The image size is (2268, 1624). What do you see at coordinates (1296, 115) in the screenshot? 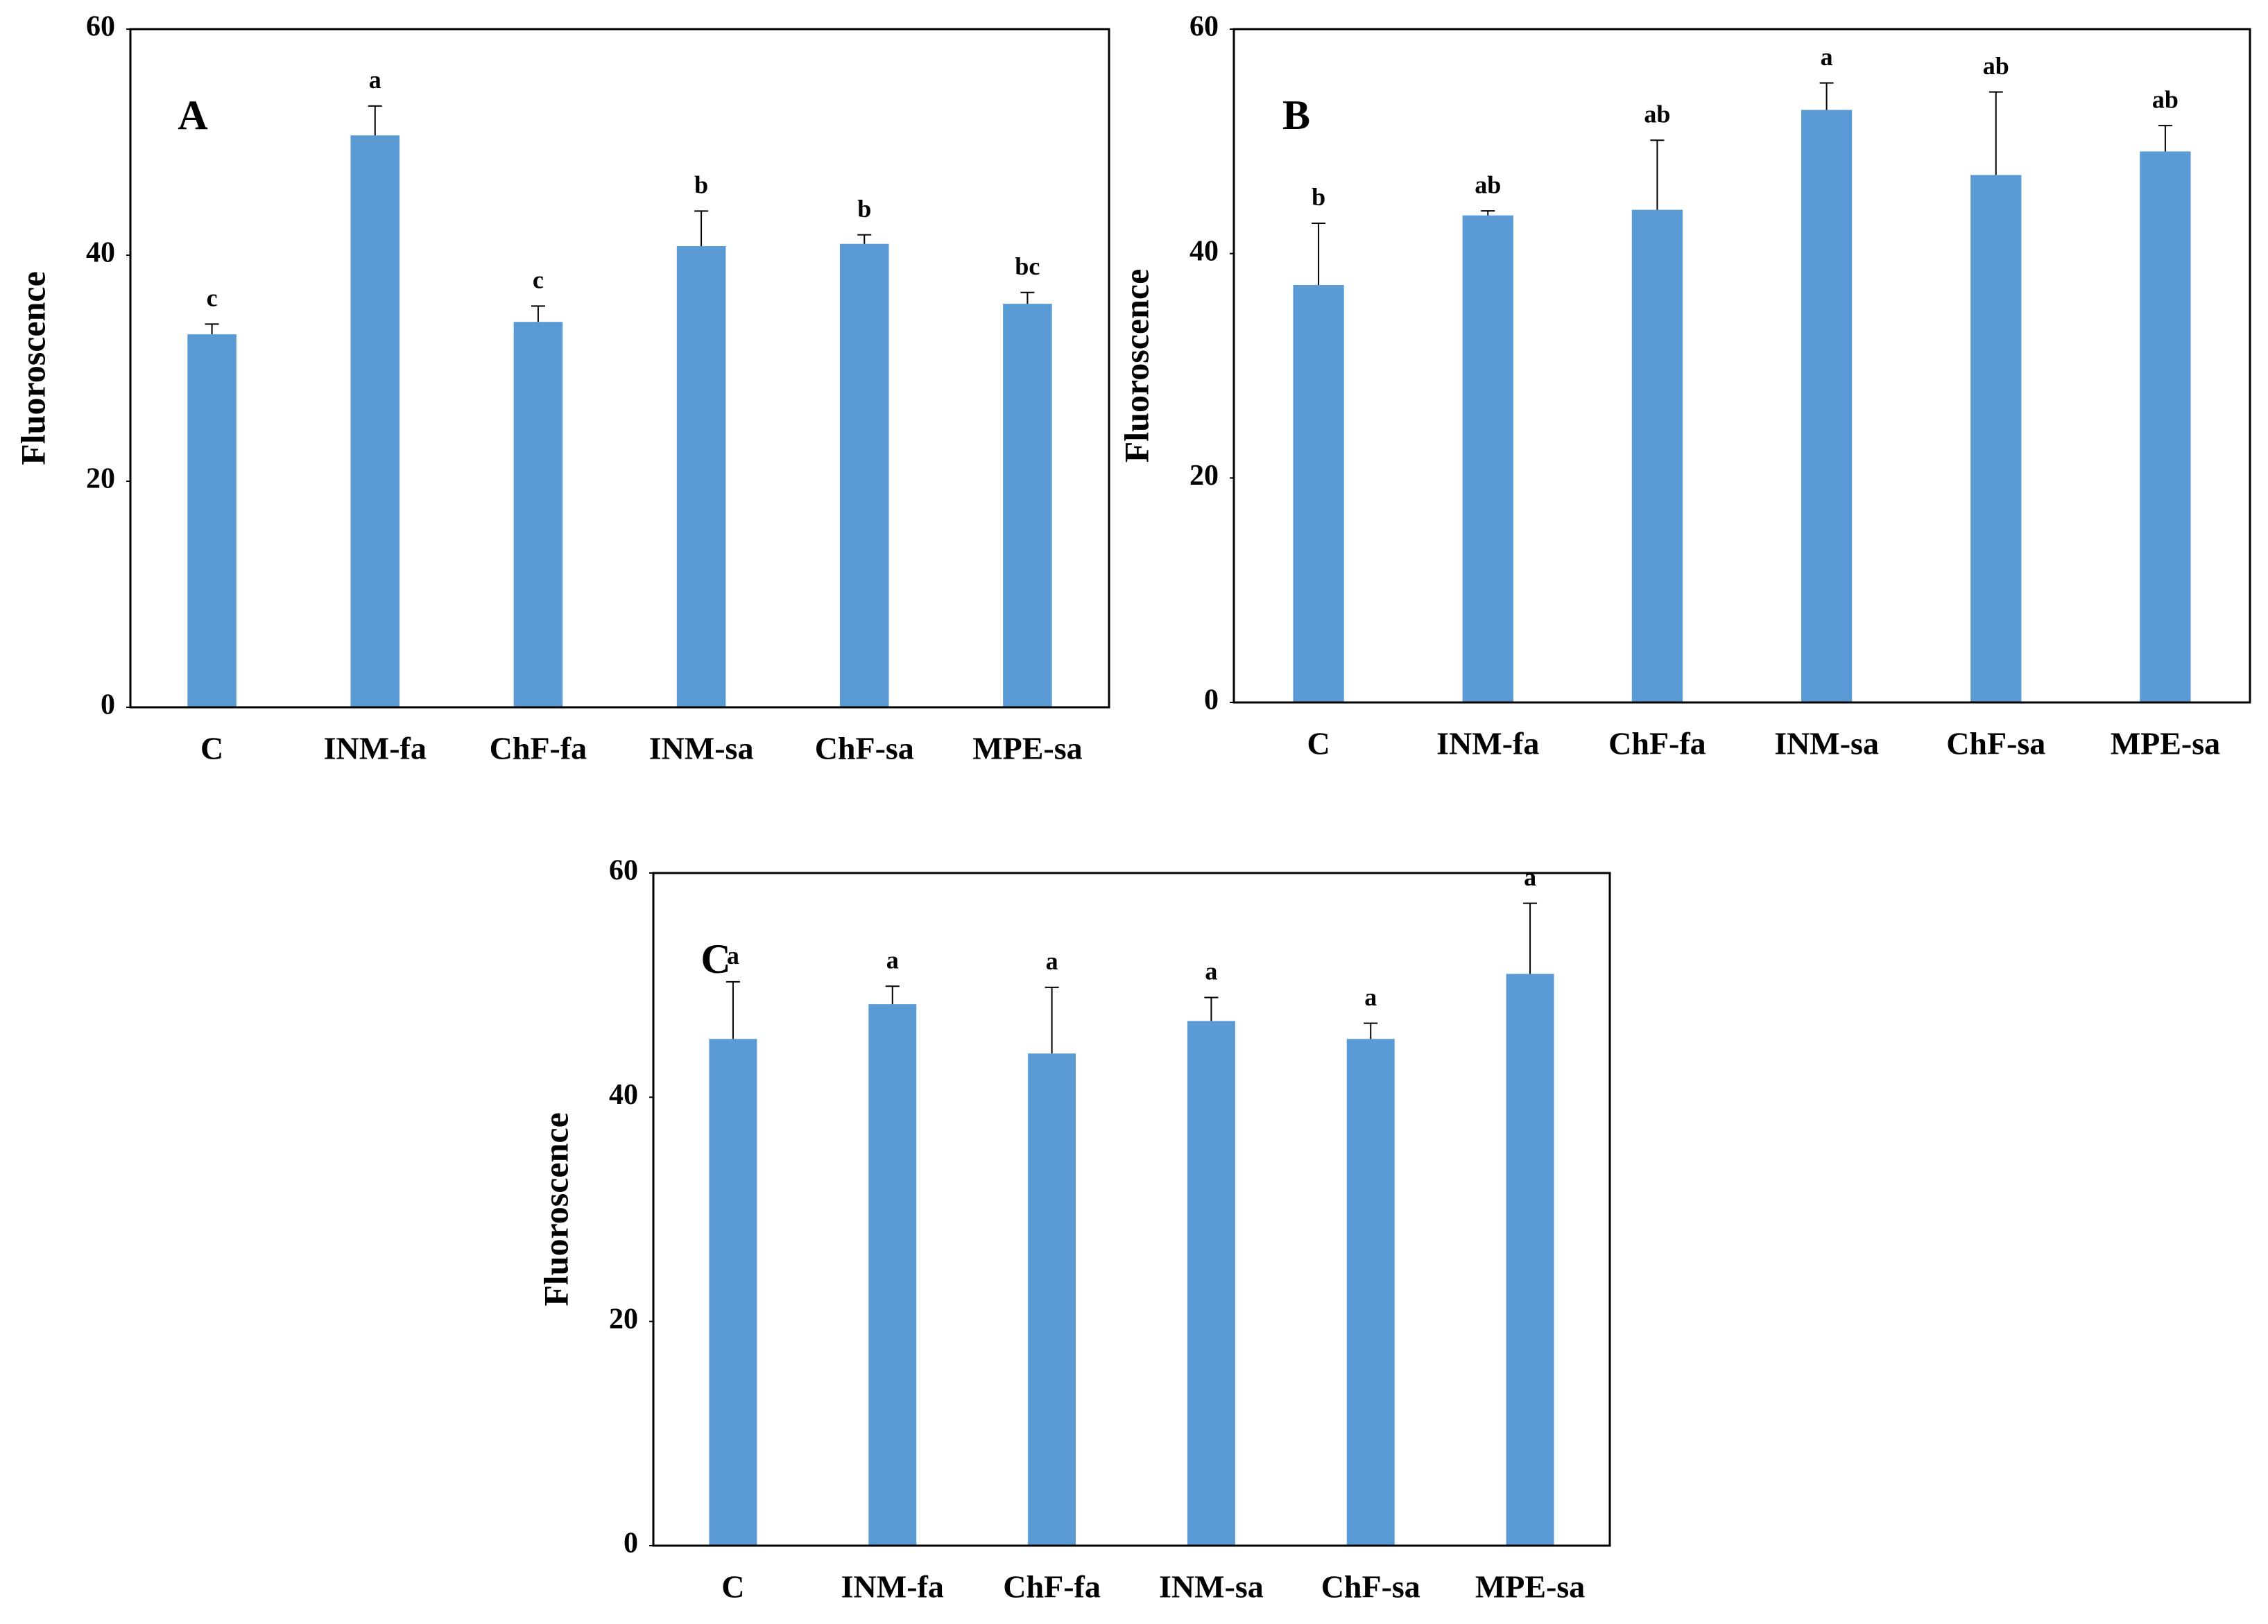
I see `panel-label: B` at bounding box center [1296, 115].